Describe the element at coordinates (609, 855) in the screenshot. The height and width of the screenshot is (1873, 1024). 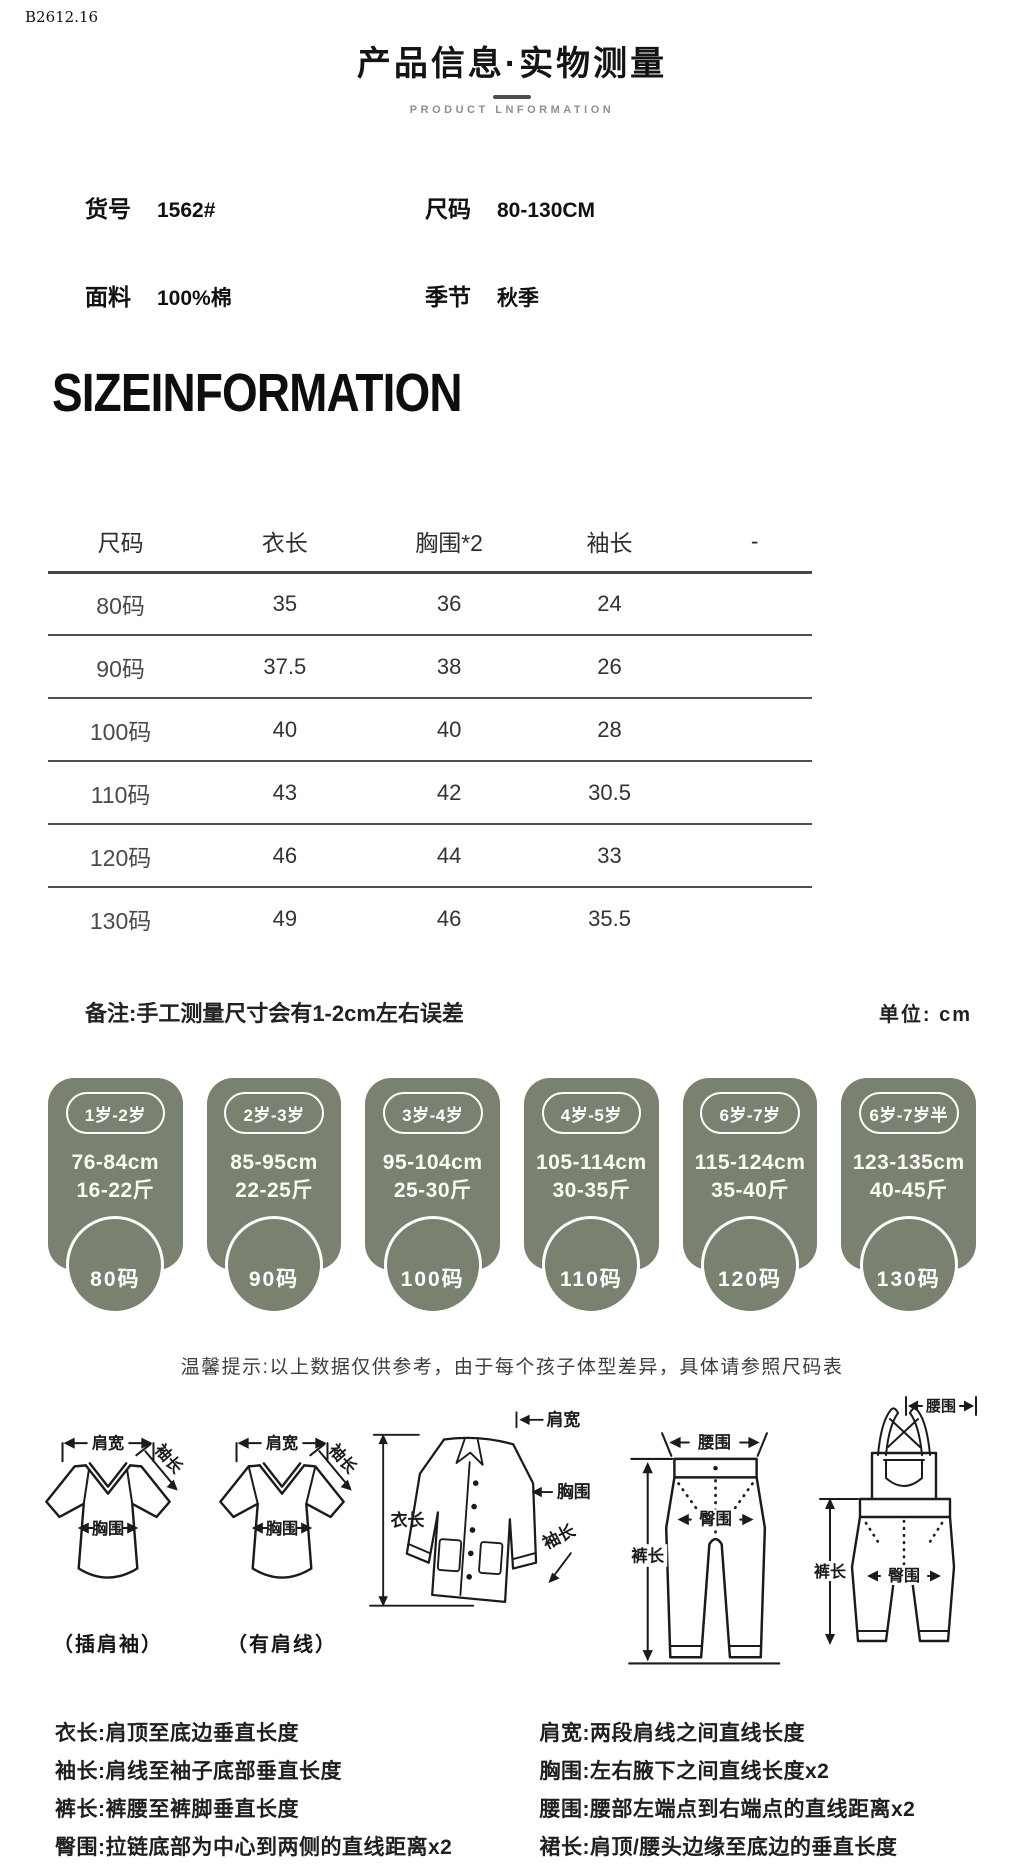
I see `sleeve-cell: 33` at that location.